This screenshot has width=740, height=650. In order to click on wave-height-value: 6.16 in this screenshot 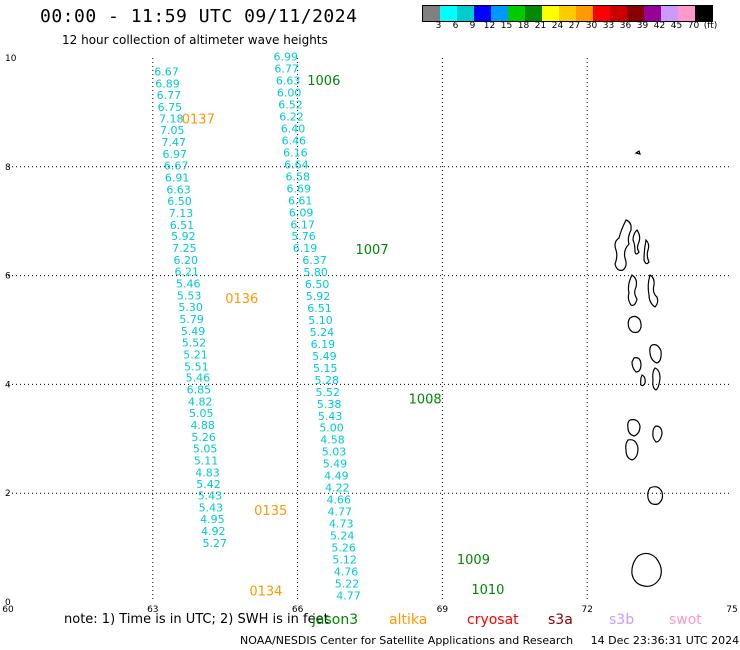, I will do `click(295, 152)`.